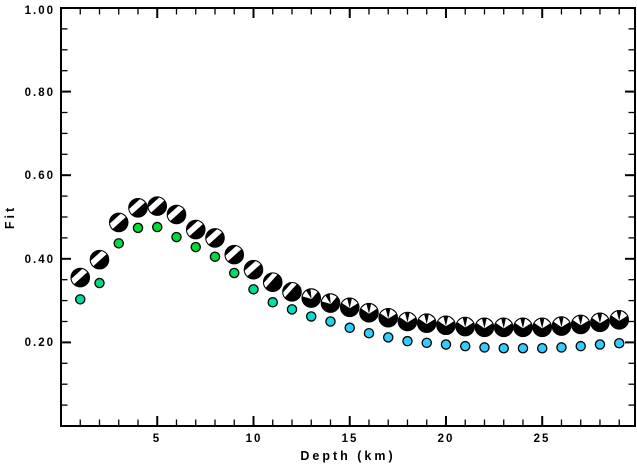  What do you see at coordinates (40, 93) in the screenshot?
I see `y-tick-label: 0.80` at bounding box center [40, 93].